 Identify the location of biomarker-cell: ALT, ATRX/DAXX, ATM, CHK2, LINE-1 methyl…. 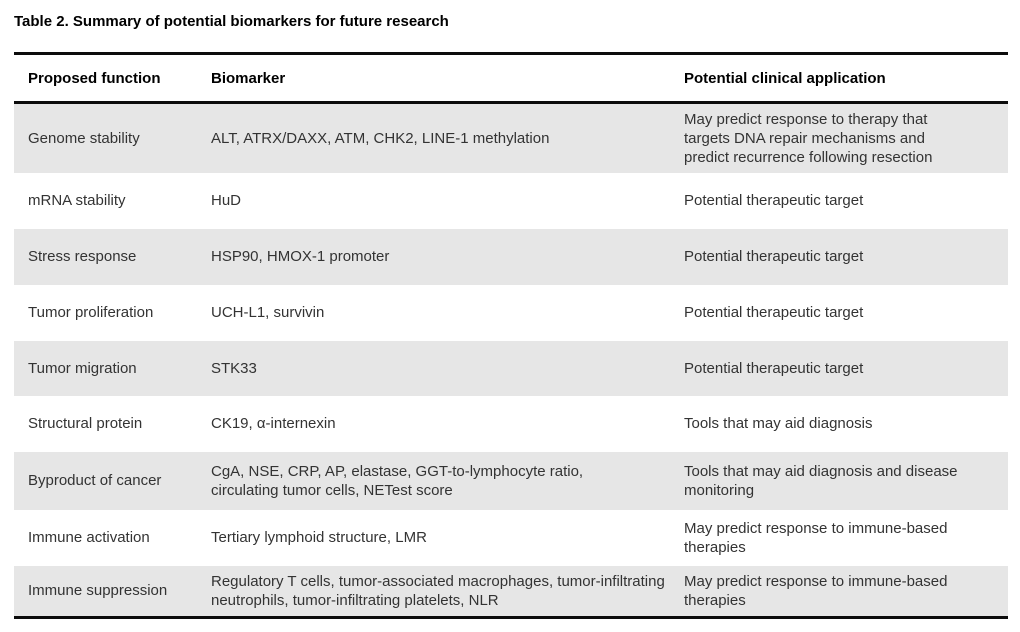
(380, 138).